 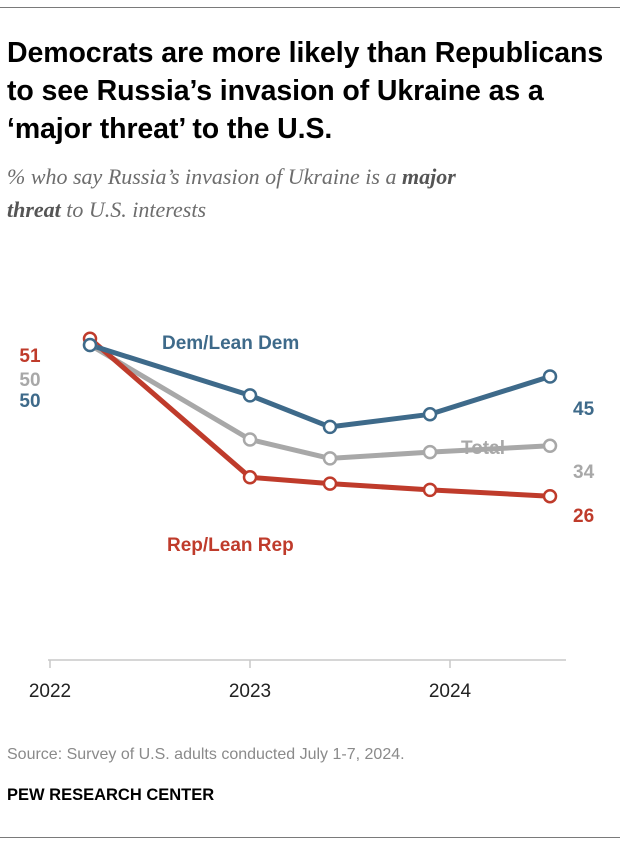 What do you see at coordinates (50, 691) in the screenshot?
I see `x-tick-label-2022: 2022` at bounding box center [50, 691].